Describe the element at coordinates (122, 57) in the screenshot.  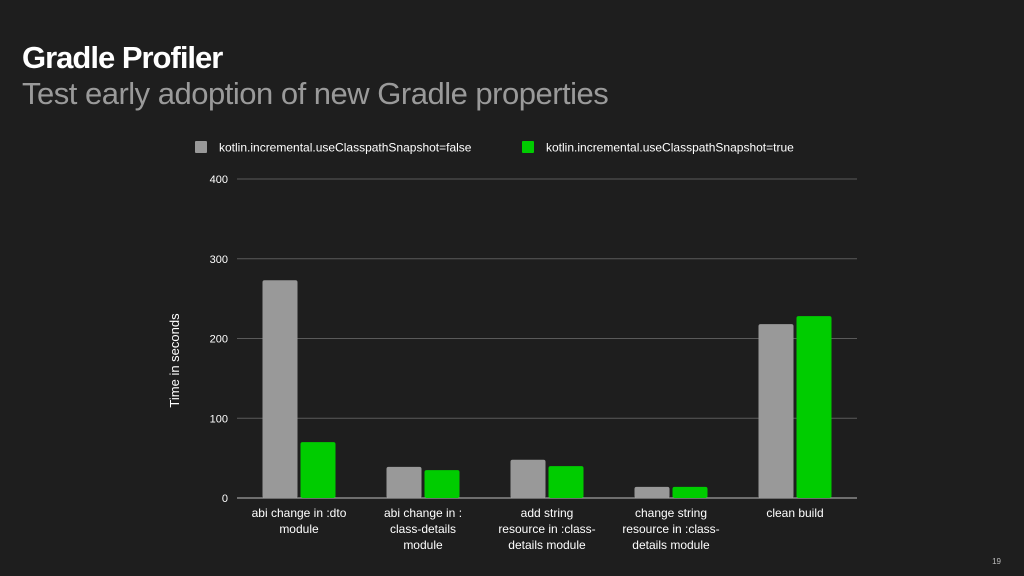
I see `slide-title: Gradle Profiler` at that location.